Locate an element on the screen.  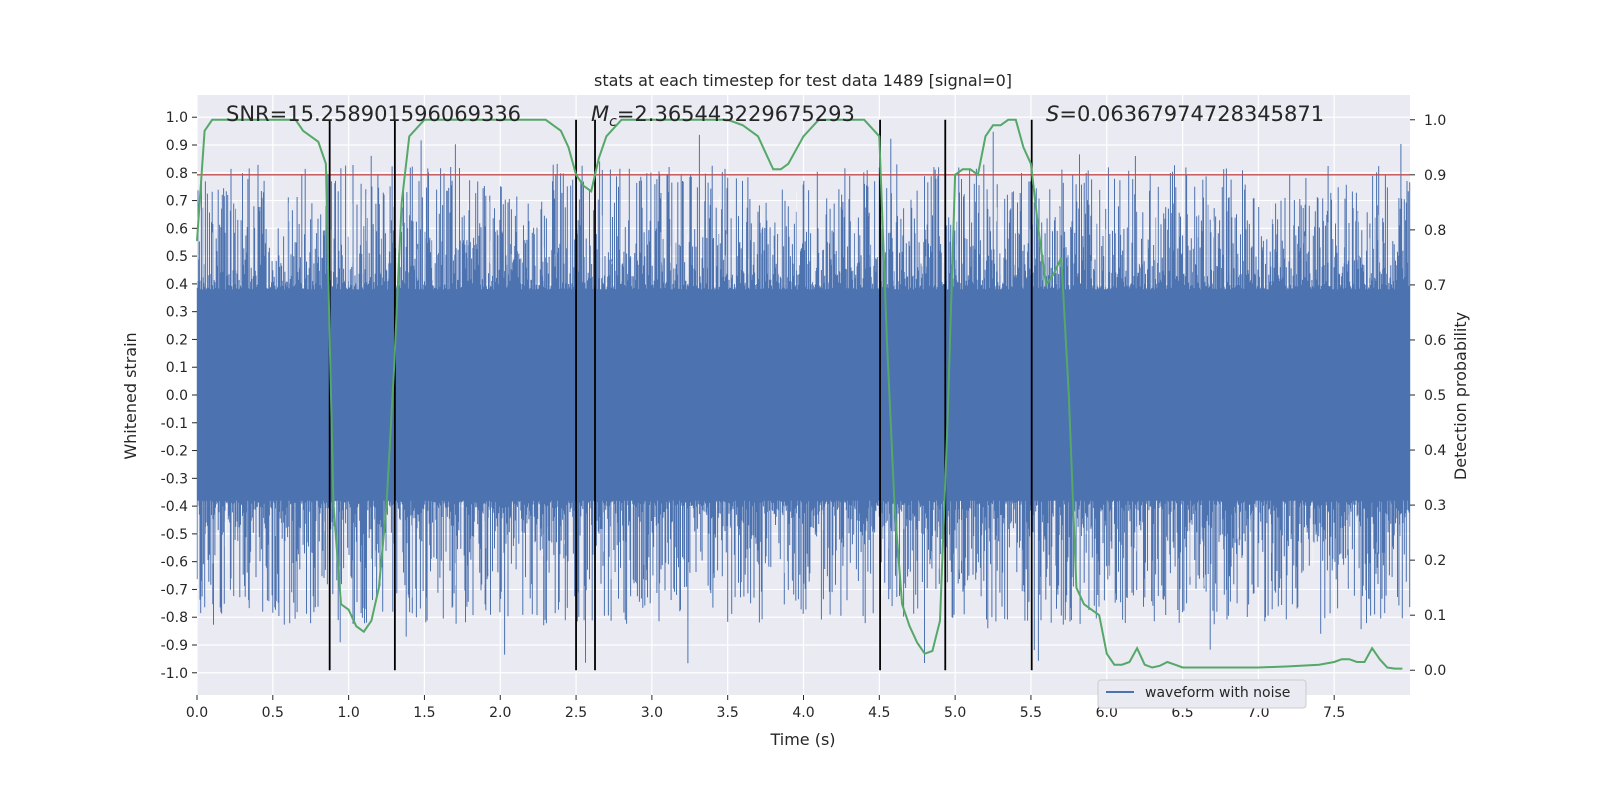
y-right-tick-label: 0.7 is located at coordinates (1435, 286).